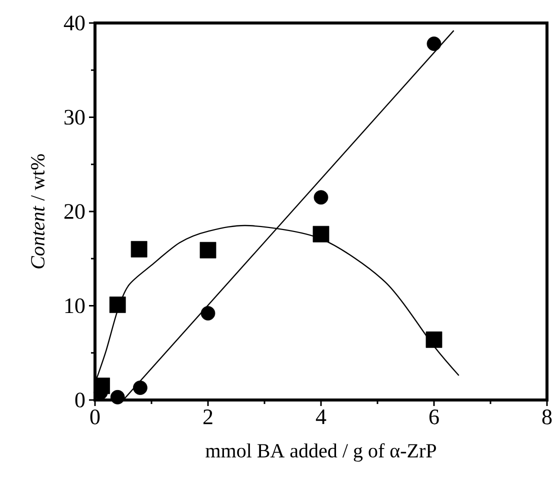  I want to click on x-axis-title: mmol BA added / g of α-ZrP, so click(321, 452).